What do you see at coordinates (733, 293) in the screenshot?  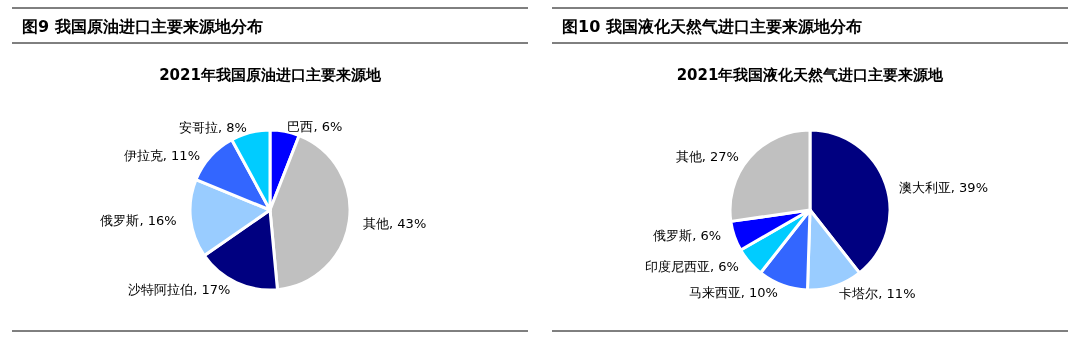 I see `slice-label: 马来西亚, 10%` at bounding box center [733, 293].